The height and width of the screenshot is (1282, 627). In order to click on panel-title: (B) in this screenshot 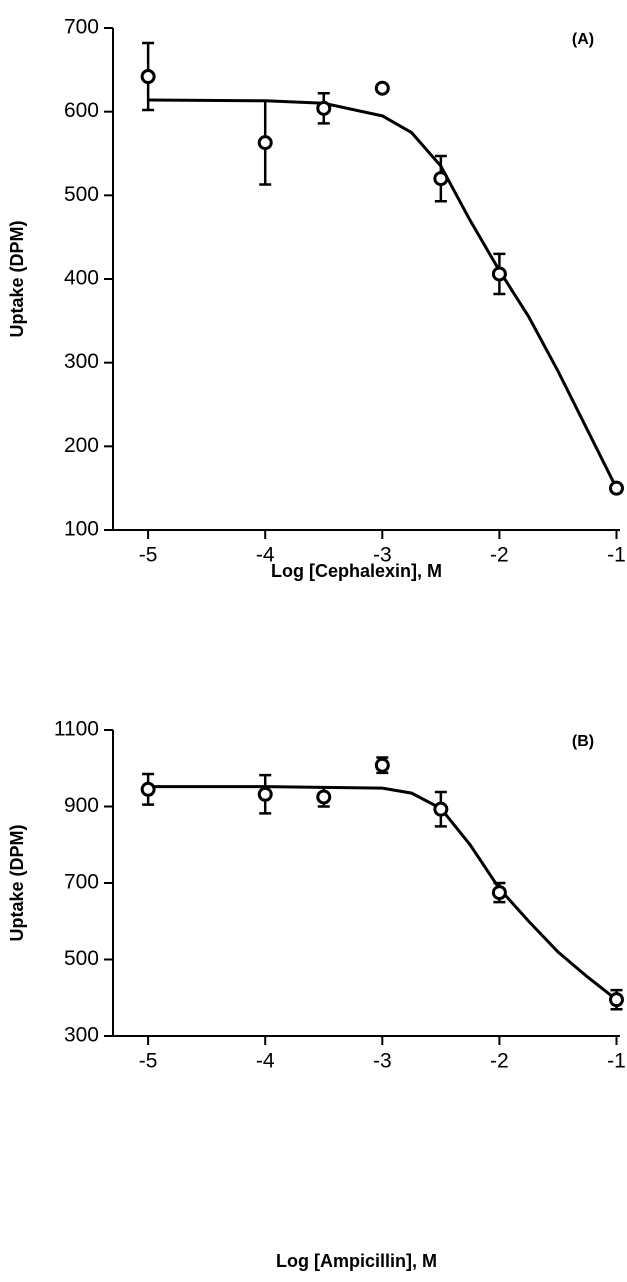, I will do `click(583, 741)`.